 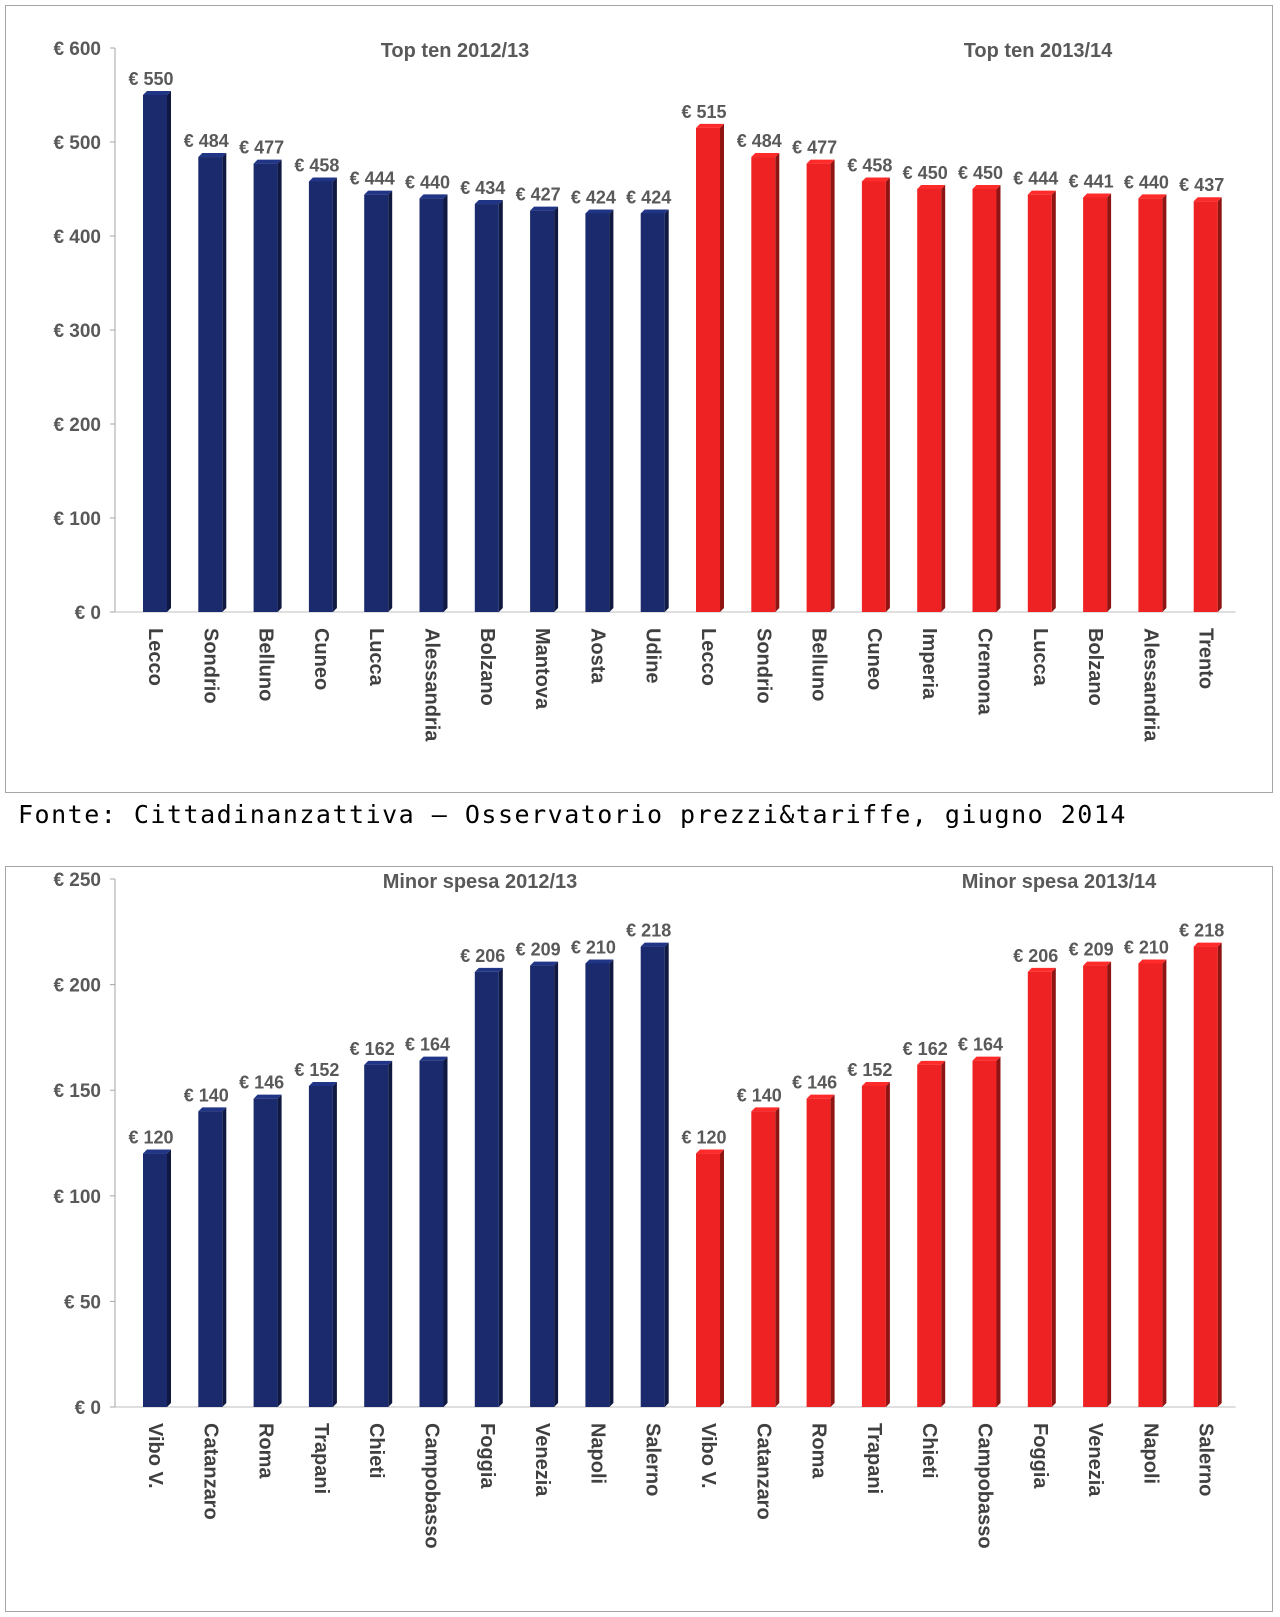 What do you see at coordinates (77, 425) in the screenshot?
I see `top-y-tick-label: € 200` at bounding box center [77, 425].